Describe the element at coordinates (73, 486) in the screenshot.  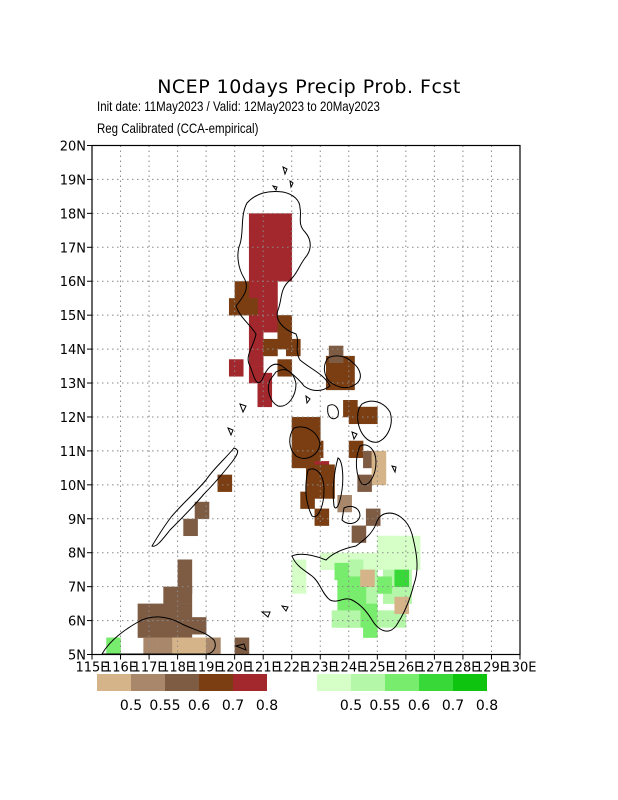
I see `y-tick-label: 10N` at that location.